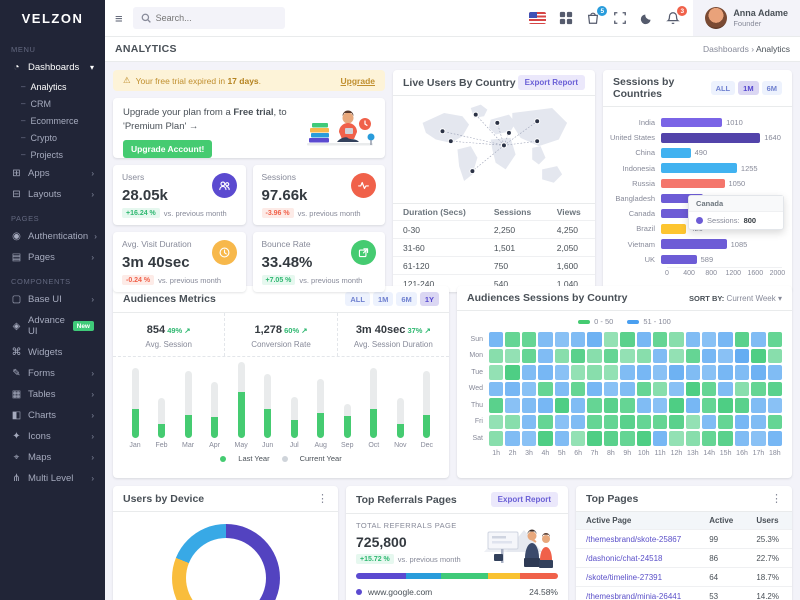 The image size is (800, 600). Describe the element at coordinates (52, 18) in the screenshot. I see `app-logo: VELZON` at that location.